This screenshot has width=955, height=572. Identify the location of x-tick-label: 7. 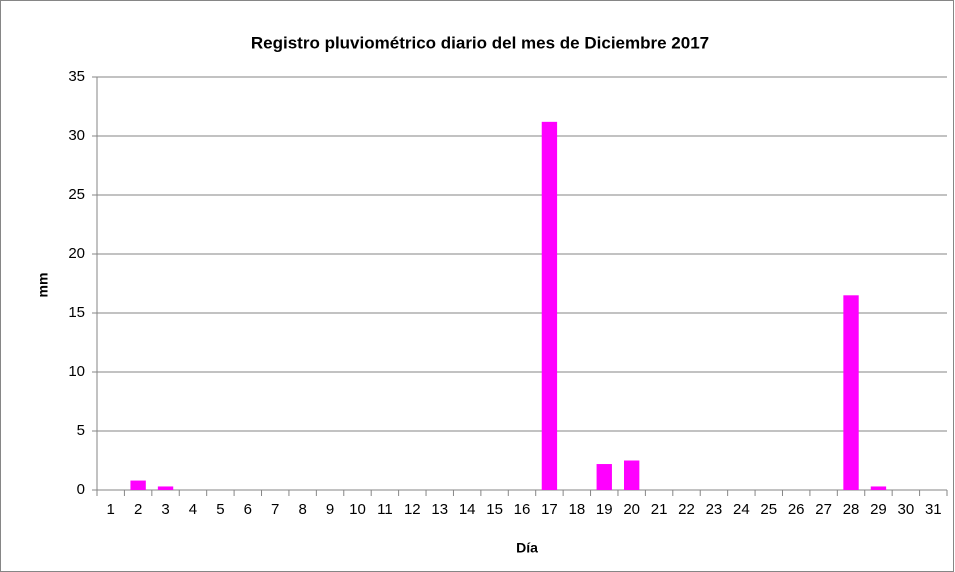
(275, 509).